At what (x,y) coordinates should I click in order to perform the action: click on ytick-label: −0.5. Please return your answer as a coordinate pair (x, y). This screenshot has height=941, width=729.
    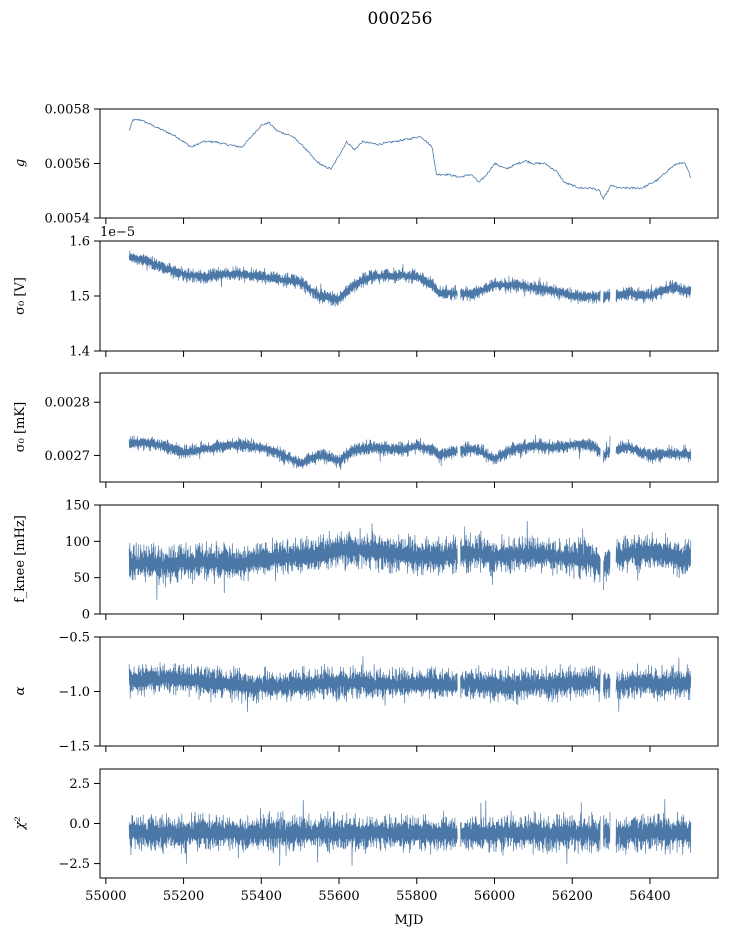
    Looking at the image, I should click on (74, 638).